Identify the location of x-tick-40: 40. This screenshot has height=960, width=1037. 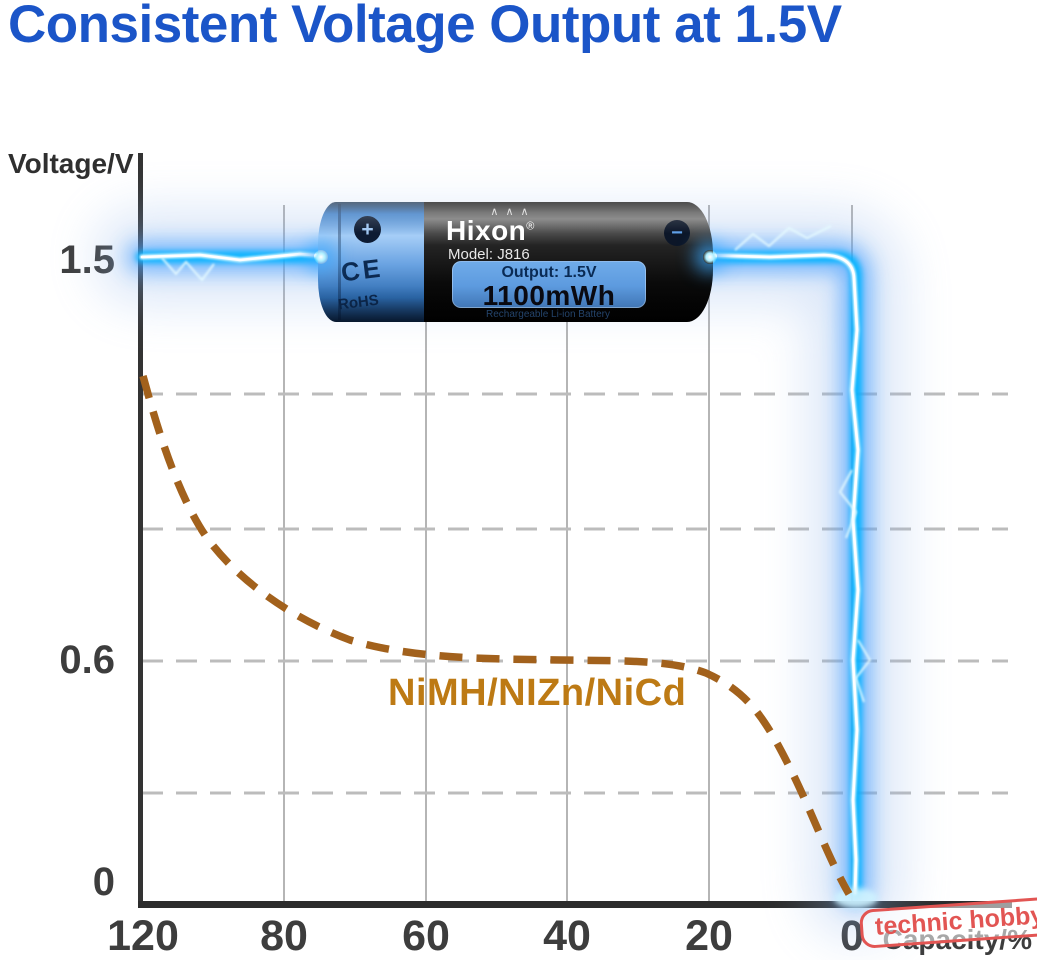
(567, 936).